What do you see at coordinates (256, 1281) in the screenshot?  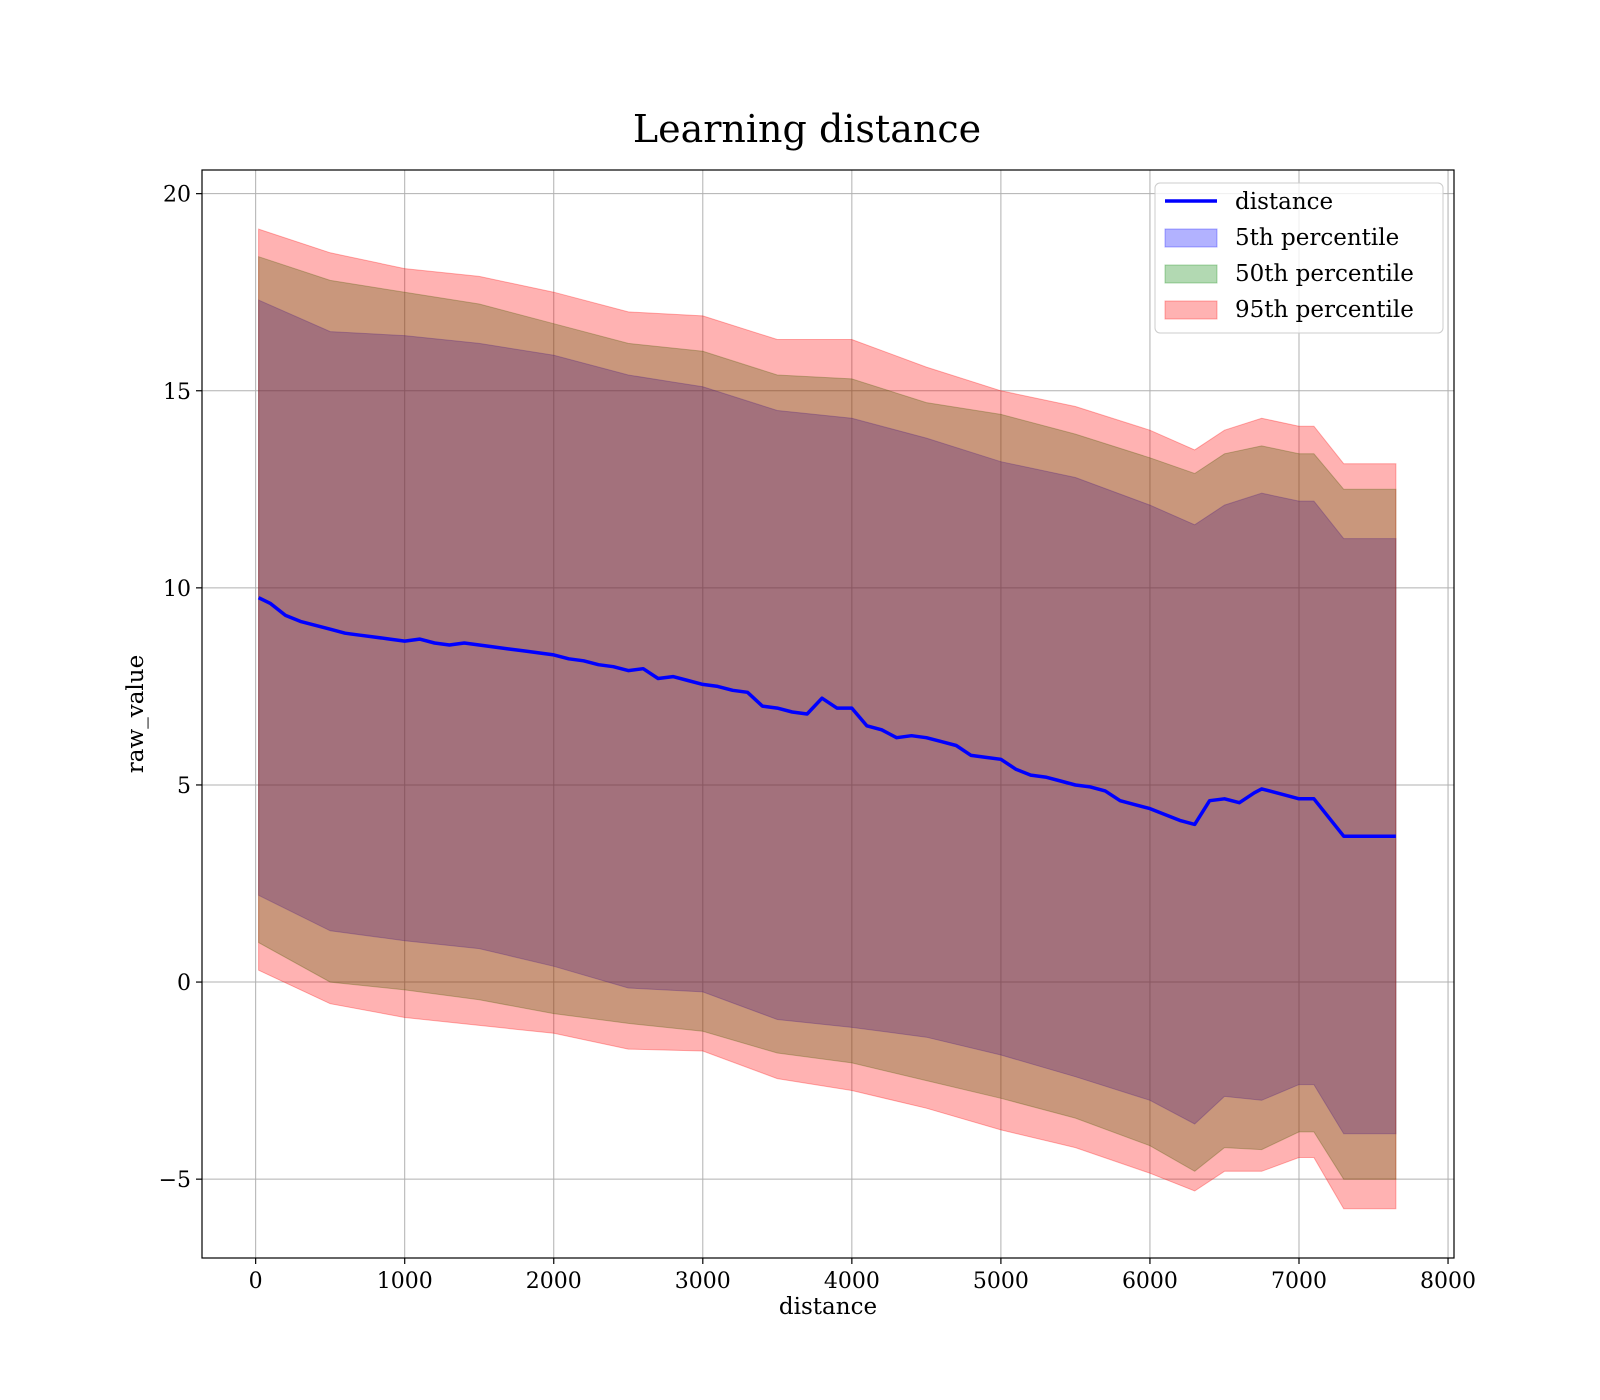 I see `x-tick-label: 0` at bounding box center [256, 1281].